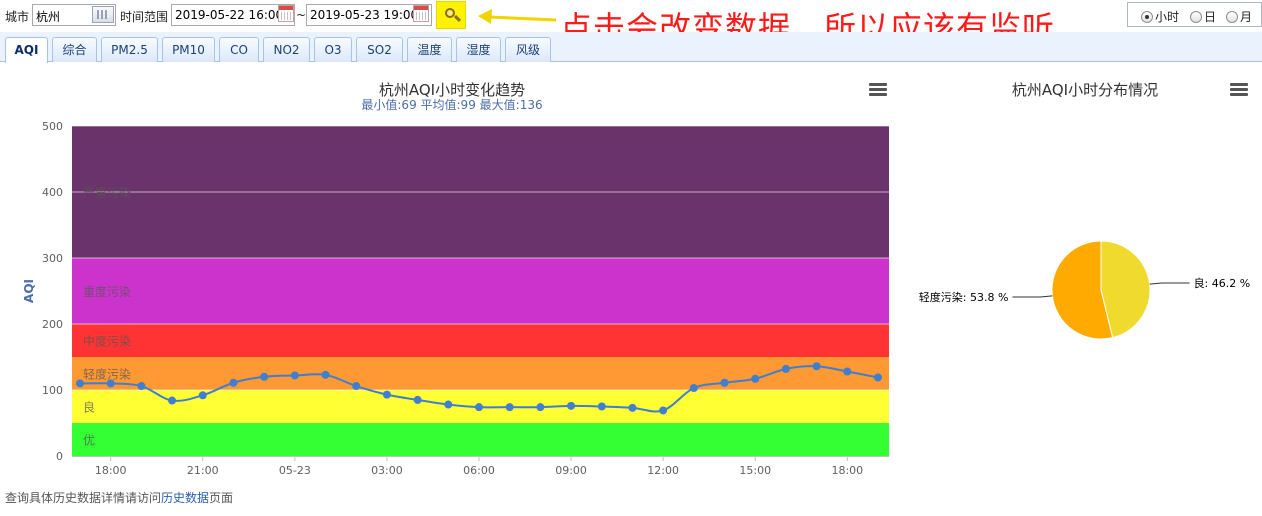 The image size is (1262, 516). What do you see at coordinates (571, 470) in the screenshot?
I see `x-tick-label: 09:00` at bounding box center [571, 470].